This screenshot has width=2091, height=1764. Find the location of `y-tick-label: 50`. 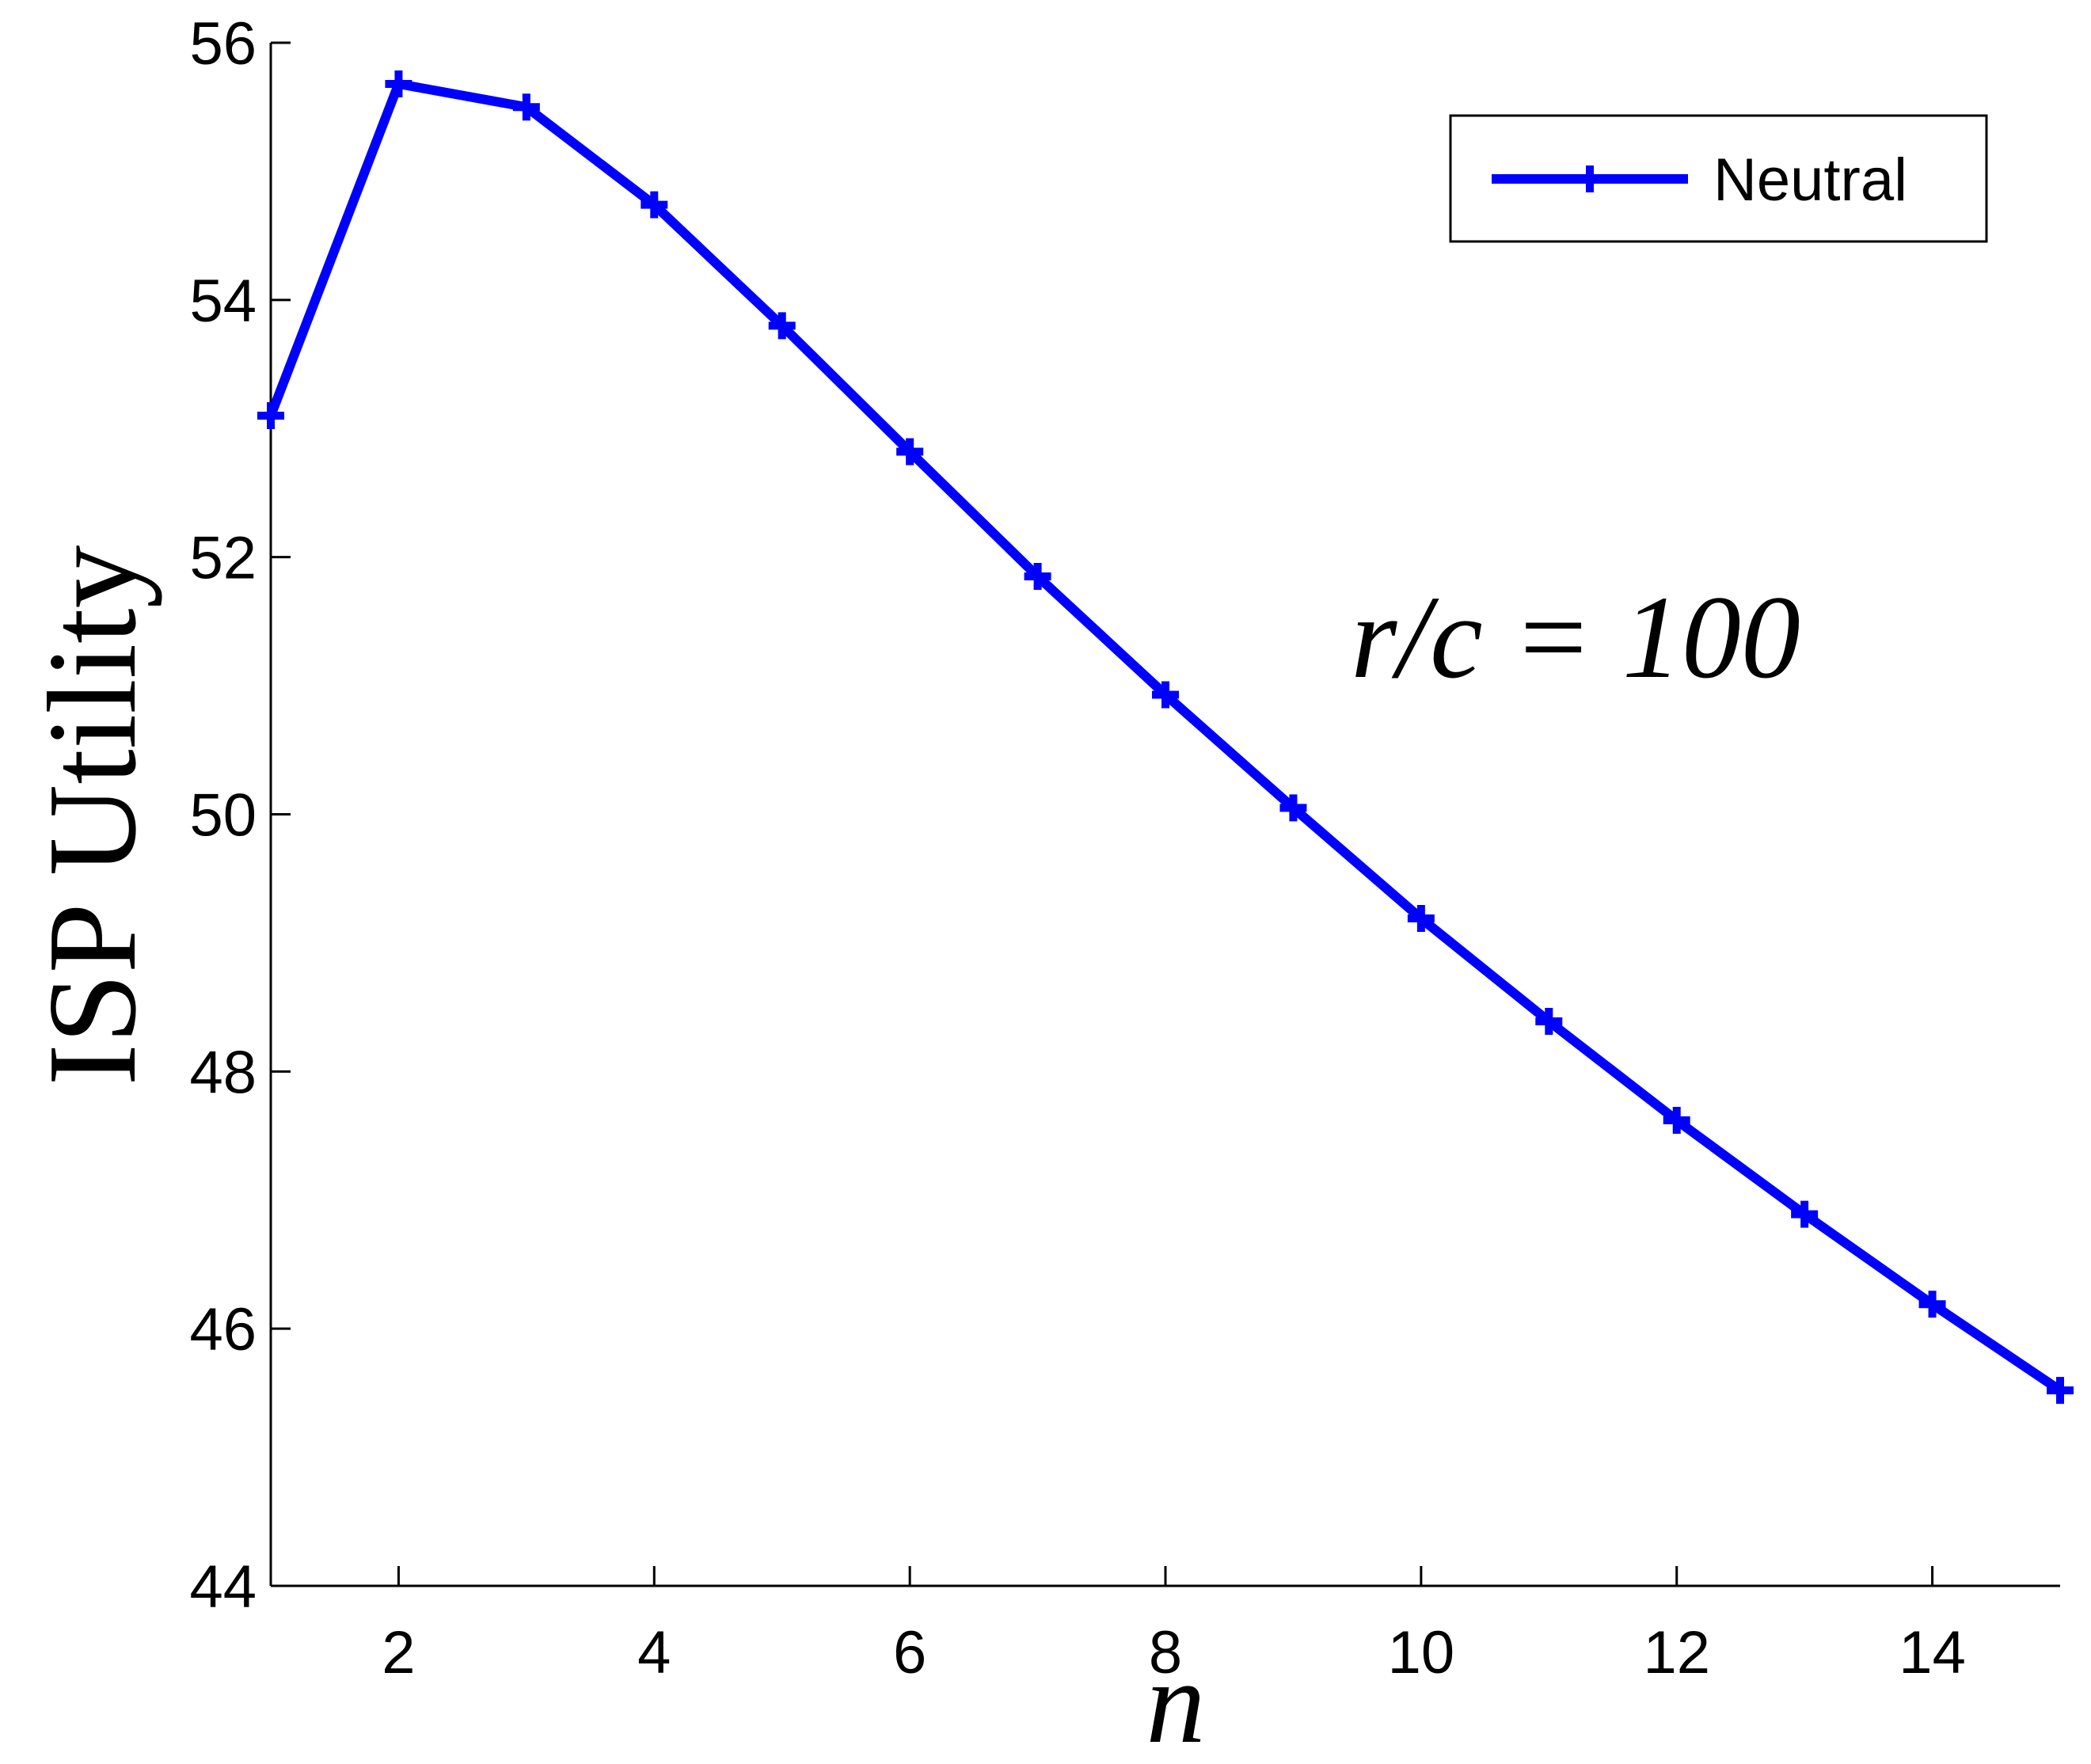

y-tick-label: 50 is located at coordinates (223, 816).